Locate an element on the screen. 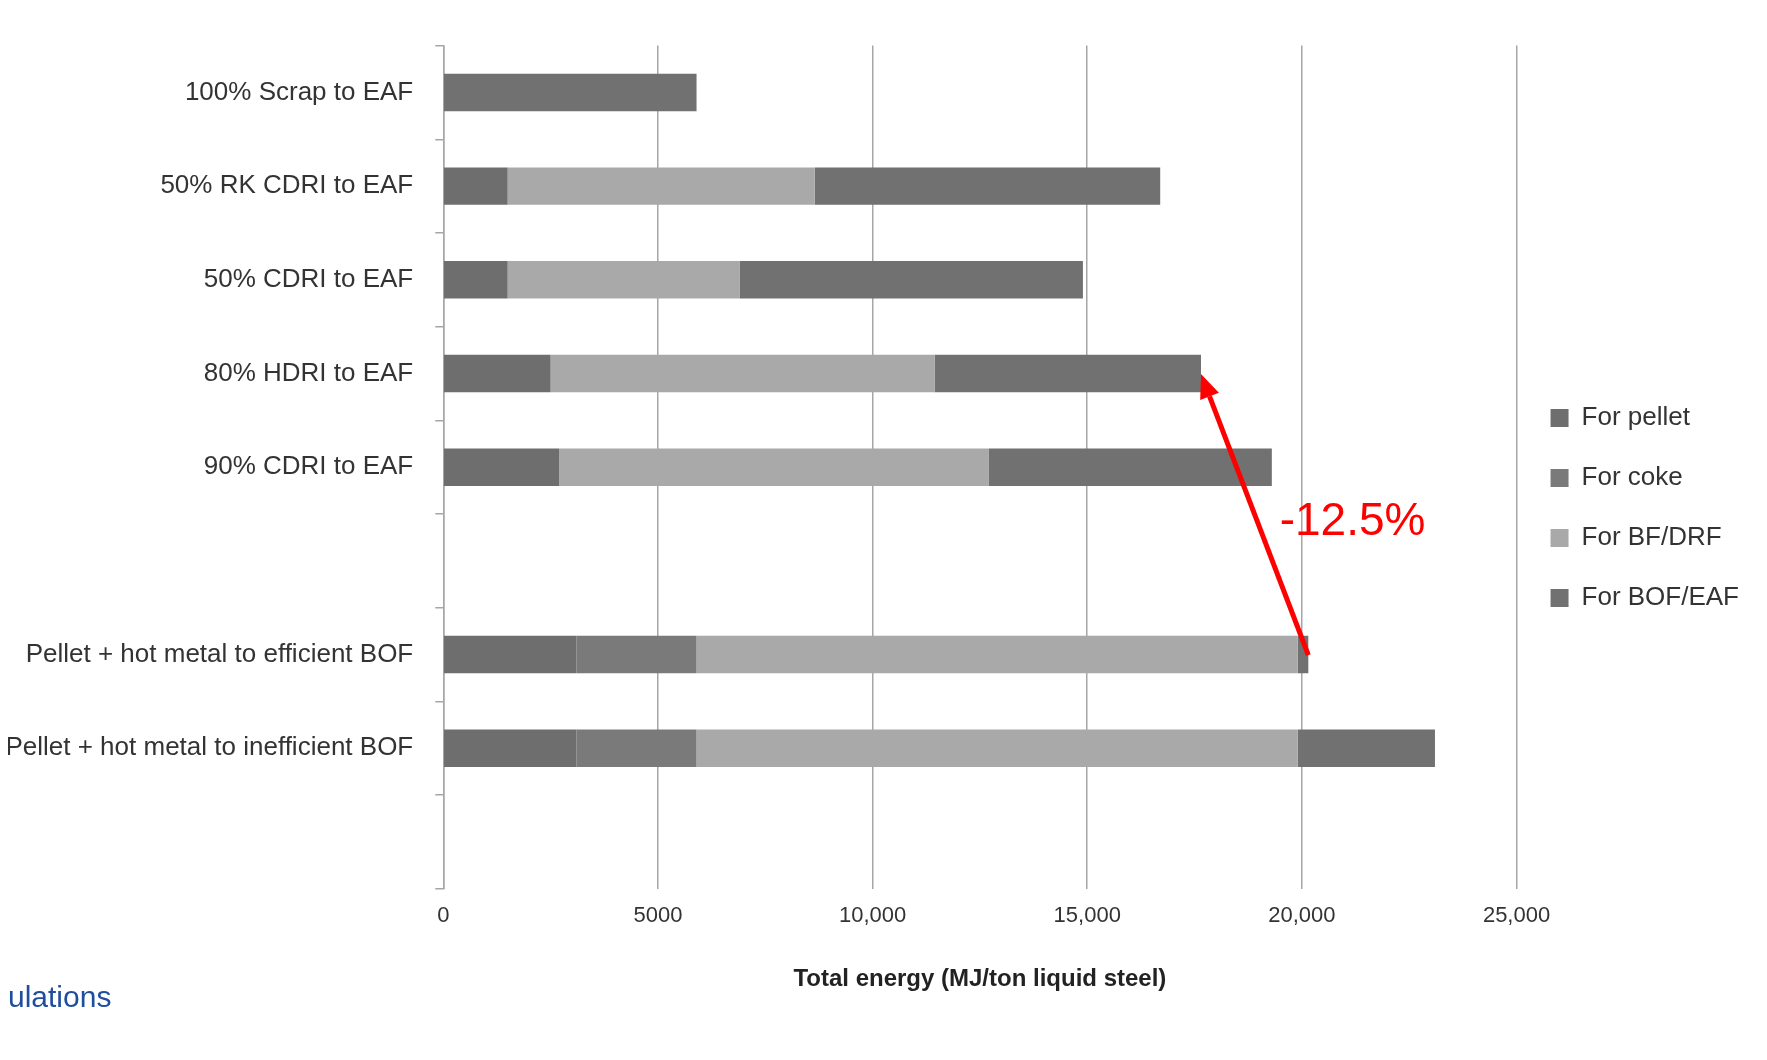 The width and height of the screenshot is (1767, 1060). y-tick-label: Pellet + hot metal to efficient BOF is located at coordinates (219, 652).